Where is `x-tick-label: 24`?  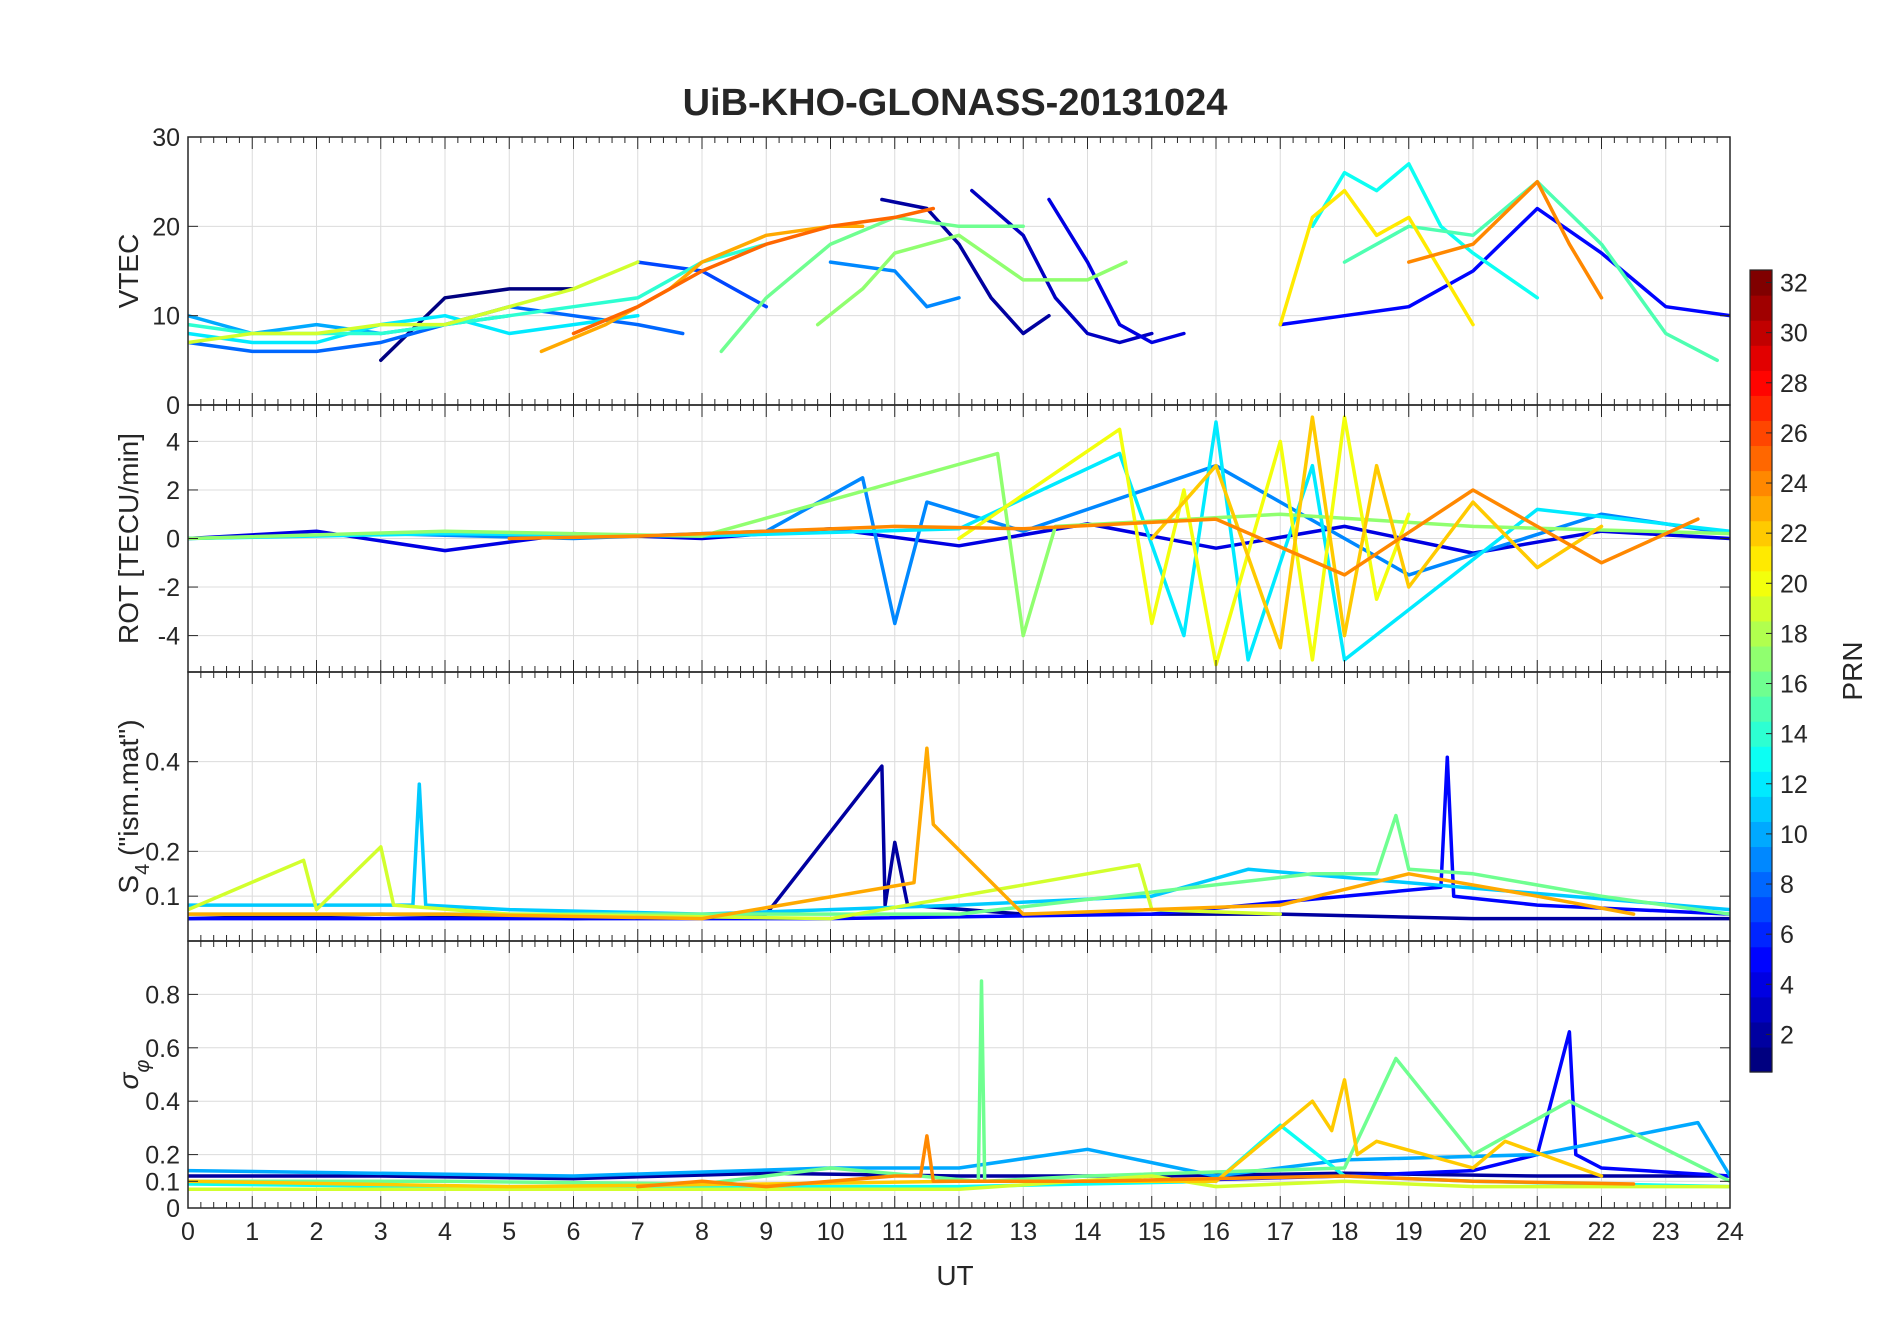
x-tick-label: 24 is located at coordinates (1730, 1232).